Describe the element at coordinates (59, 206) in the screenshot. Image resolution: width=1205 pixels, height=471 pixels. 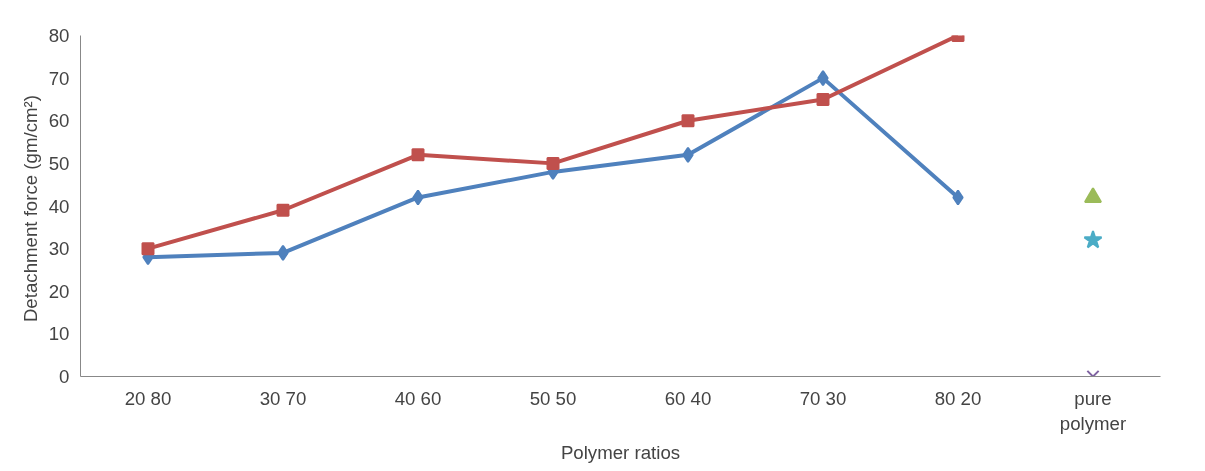
I see `y-tick-label: 40` at that location.